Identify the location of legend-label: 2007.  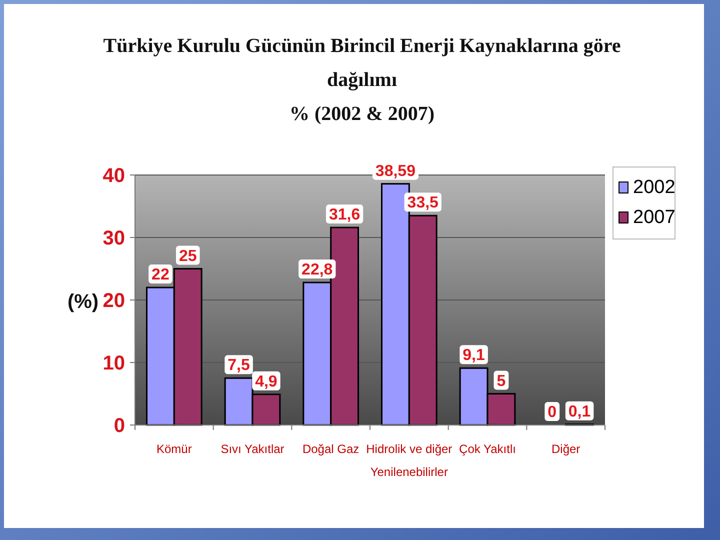
(654, 217).